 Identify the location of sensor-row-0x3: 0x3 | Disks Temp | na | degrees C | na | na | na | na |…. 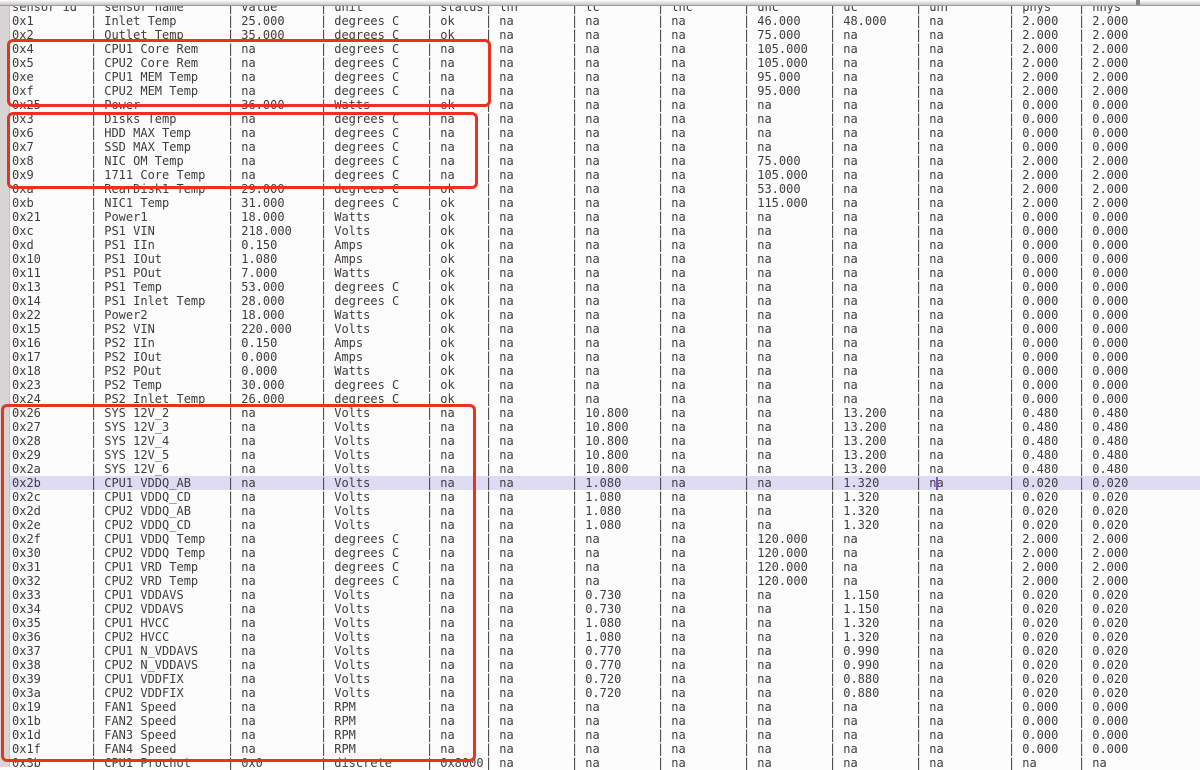
(604, 119).